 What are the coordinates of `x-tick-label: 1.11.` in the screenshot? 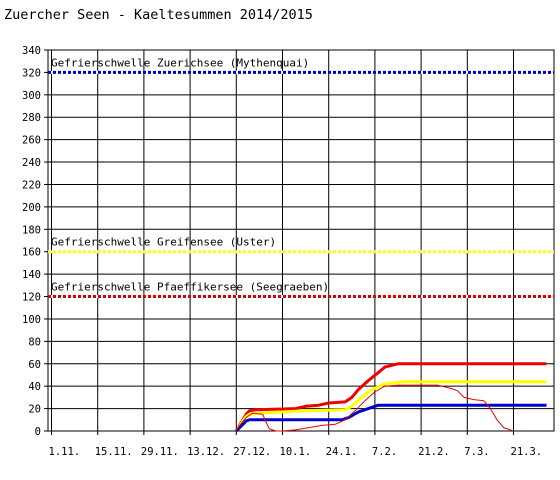 It's located at (65, 452).